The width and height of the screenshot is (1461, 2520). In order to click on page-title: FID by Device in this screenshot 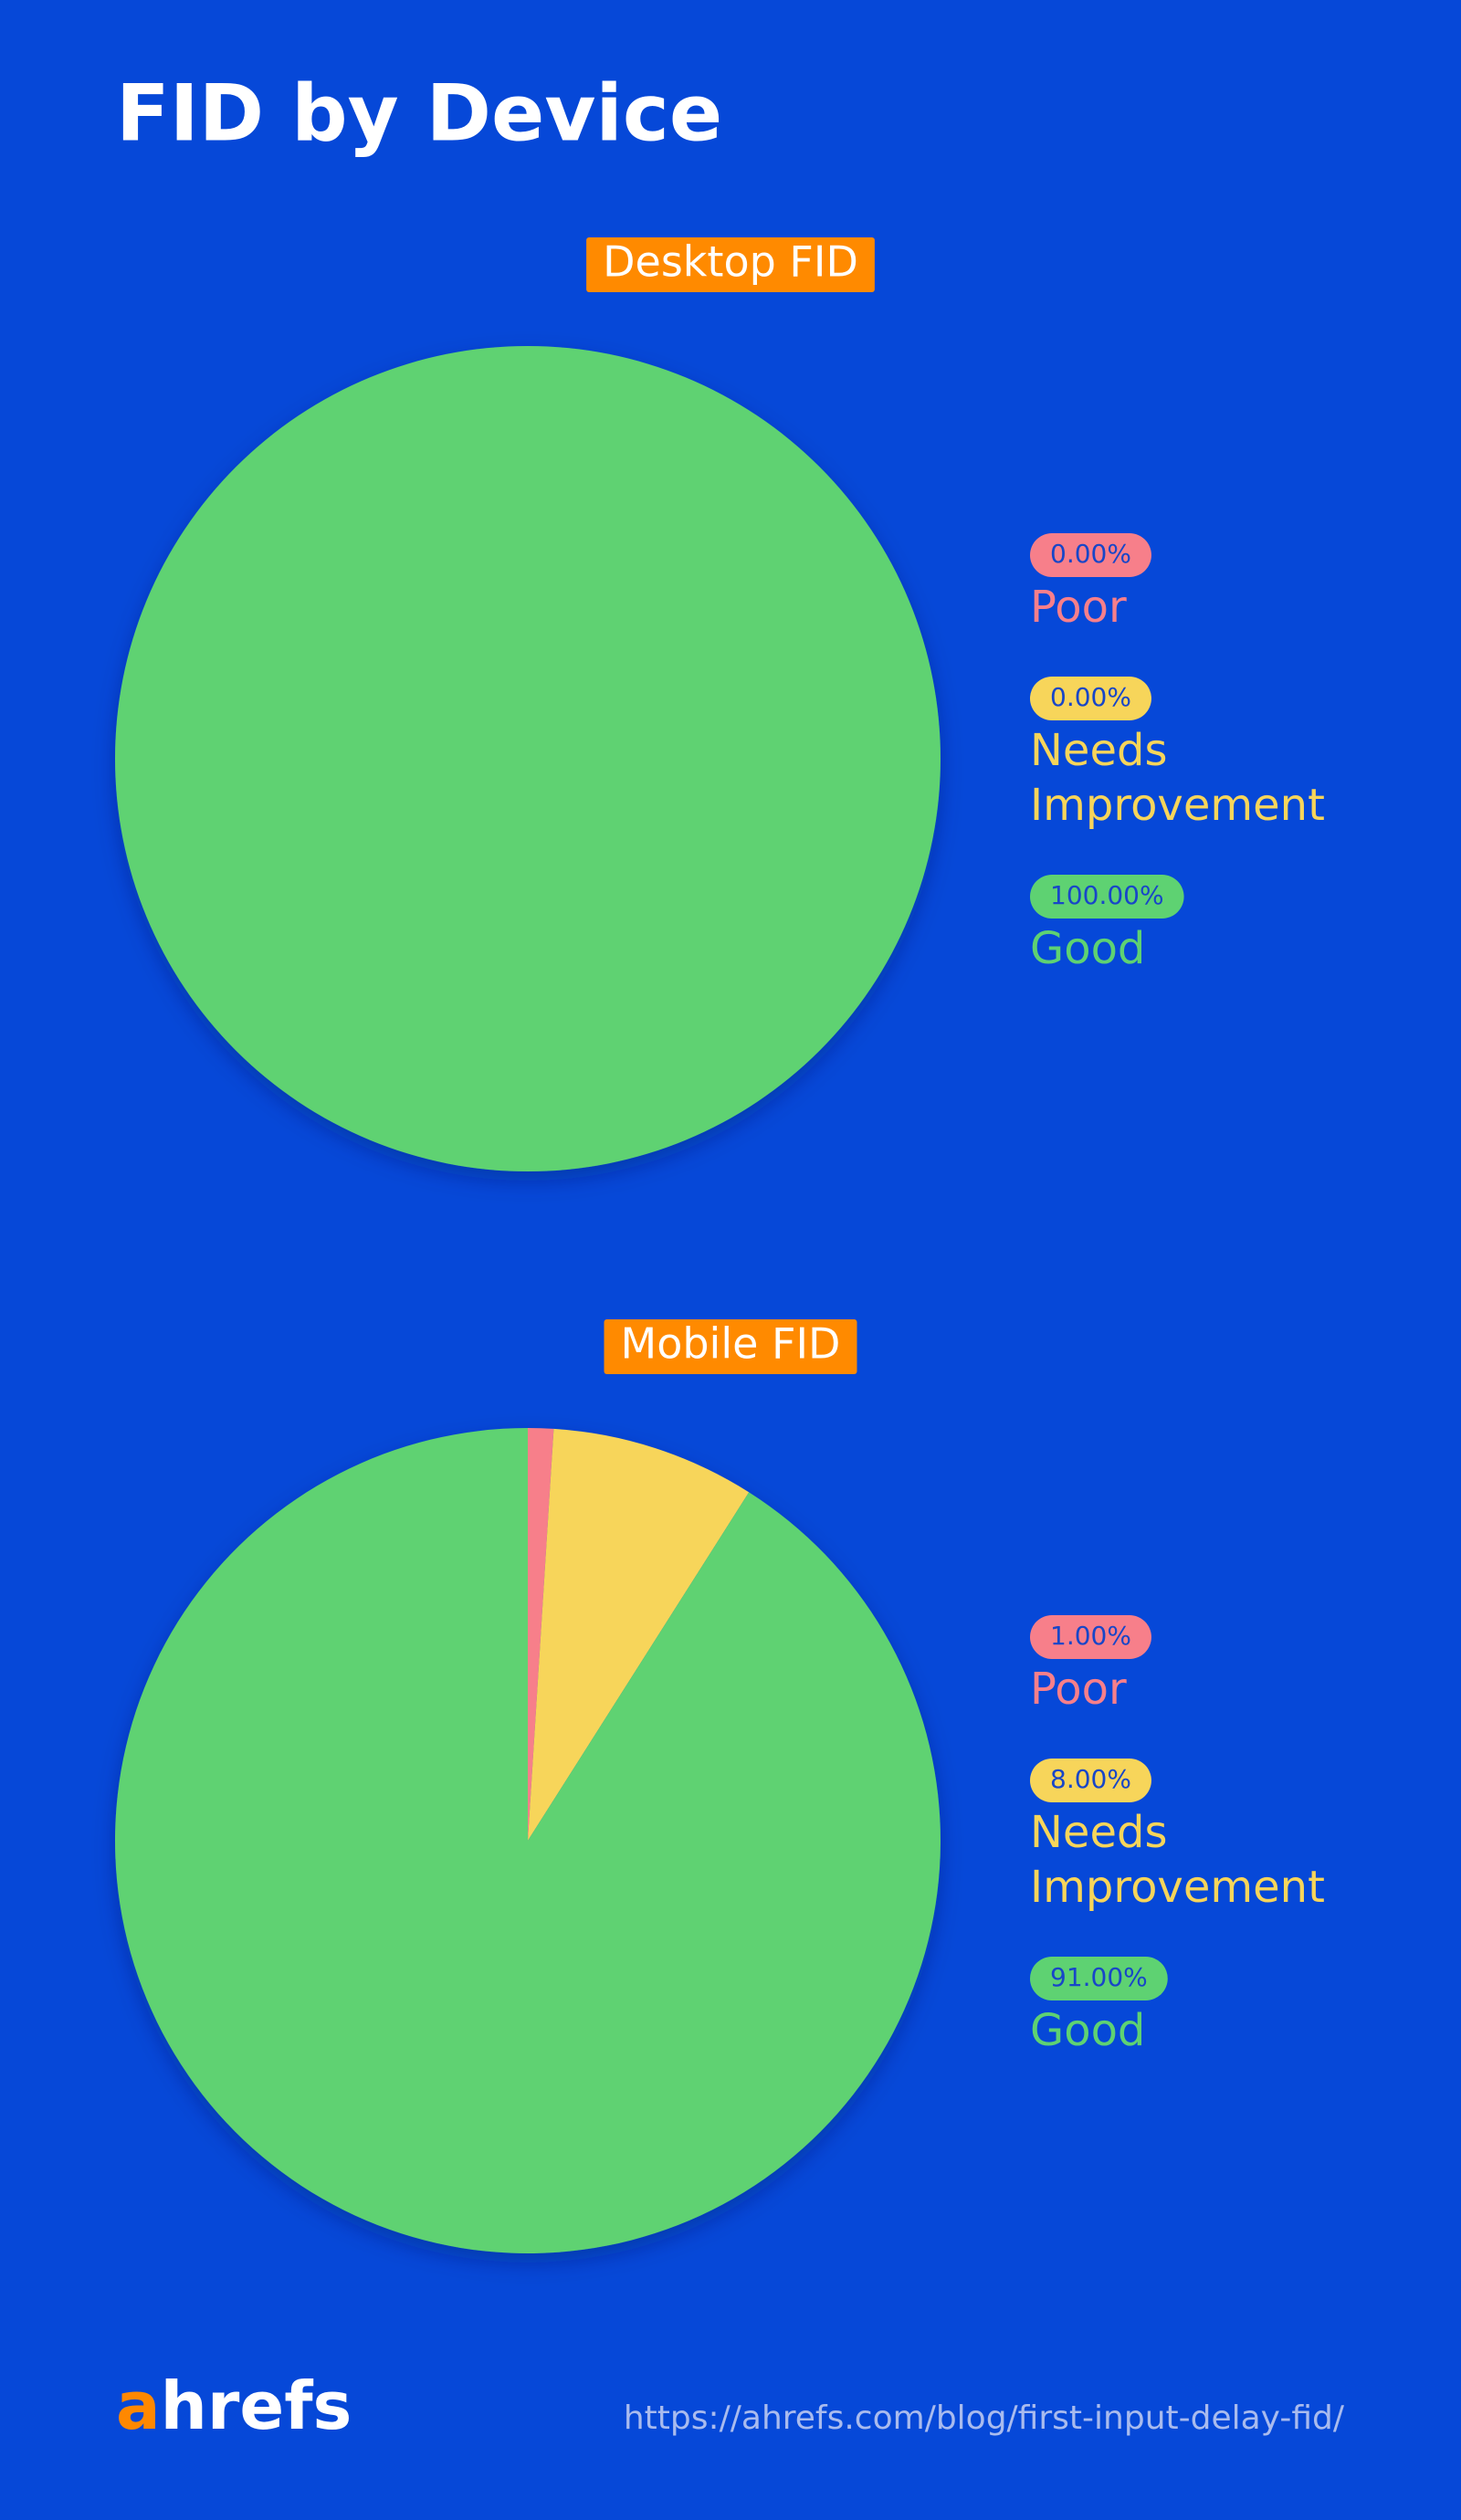, I will do `click(419, 113)`.